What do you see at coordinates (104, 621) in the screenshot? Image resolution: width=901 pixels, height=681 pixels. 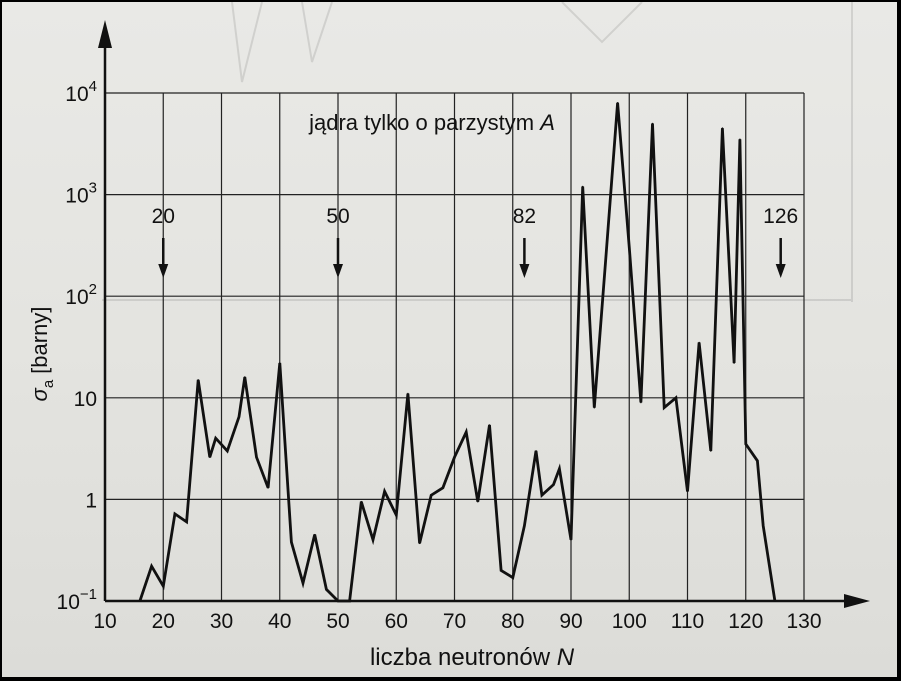 I see `x-tick-label: 10` at bounding box center [104, 621].